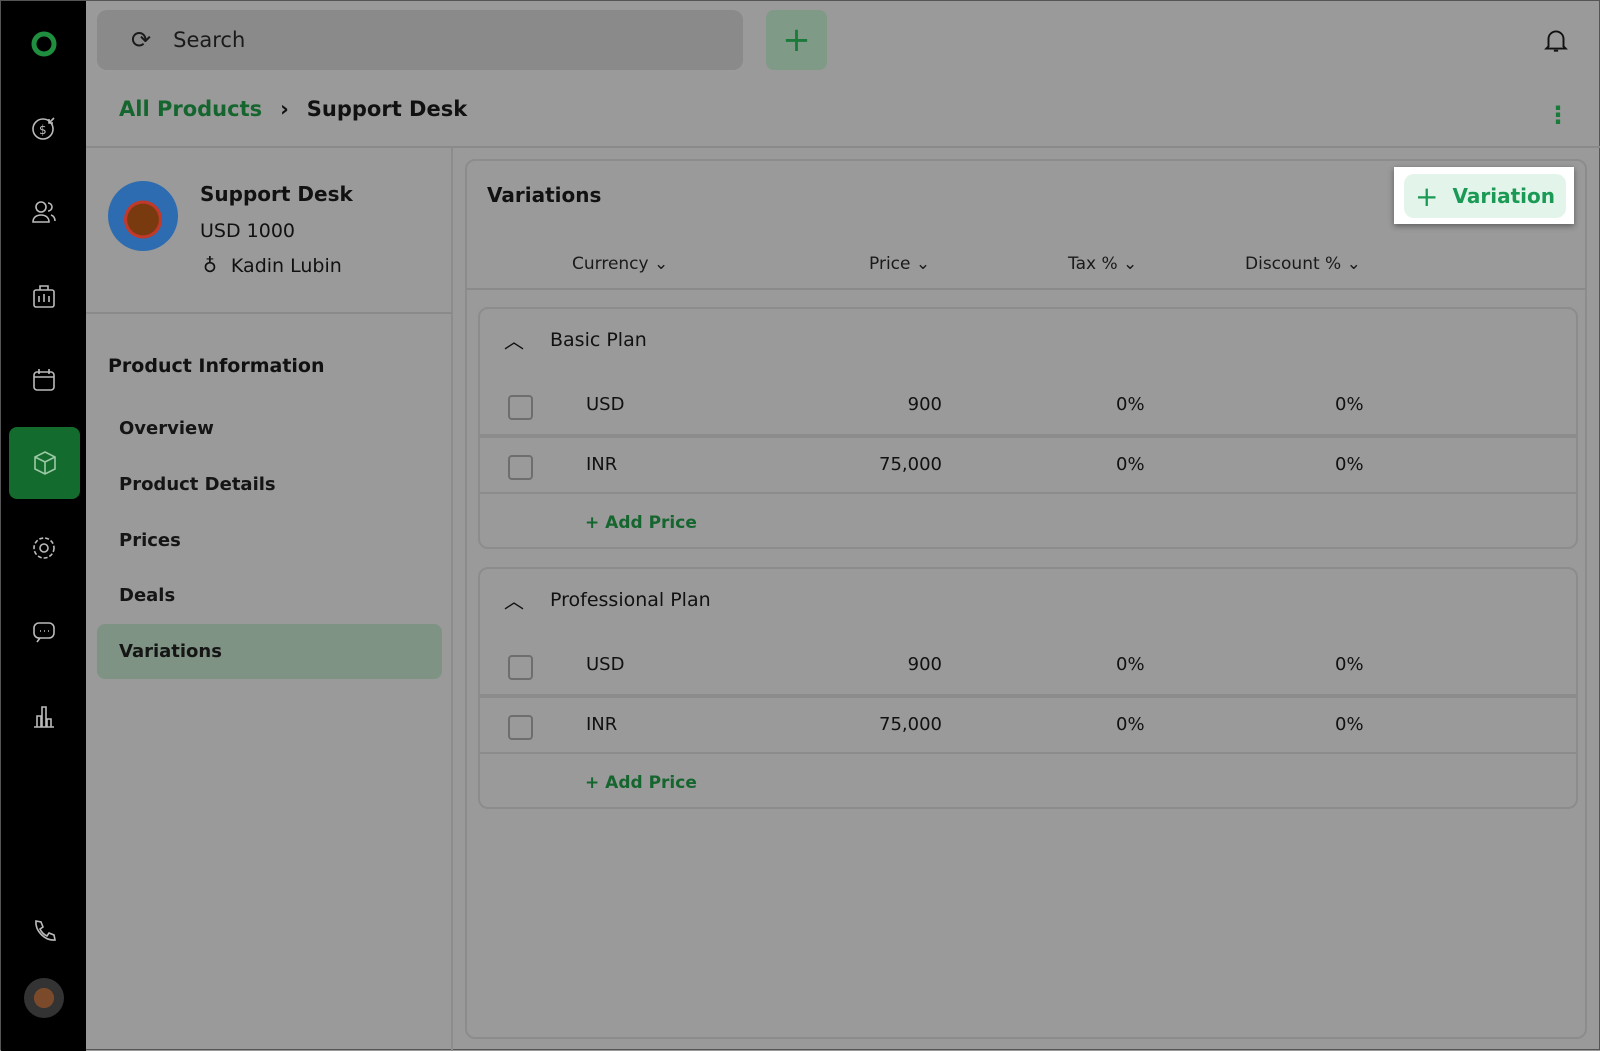  Describe the element at coordinates (43, 211) in the screenshot. I see `contacts-icon` at that location.